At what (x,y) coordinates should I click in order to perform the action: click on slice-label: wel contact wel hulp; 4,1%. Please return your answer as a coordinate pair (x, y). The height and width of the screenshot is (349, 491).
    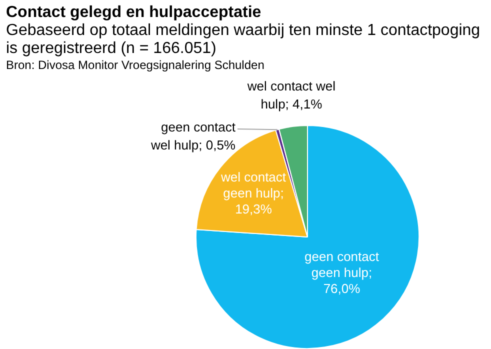
    Looking at the image, I should click on (291, 95).